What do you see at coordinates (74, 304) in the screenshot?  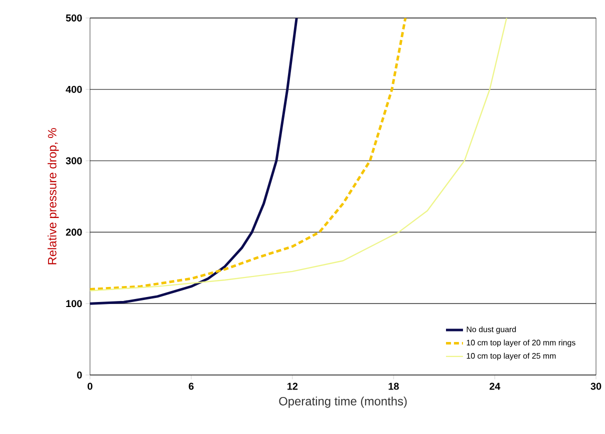 I see `y-tick-label: 100` at bounding box center [74, 304].